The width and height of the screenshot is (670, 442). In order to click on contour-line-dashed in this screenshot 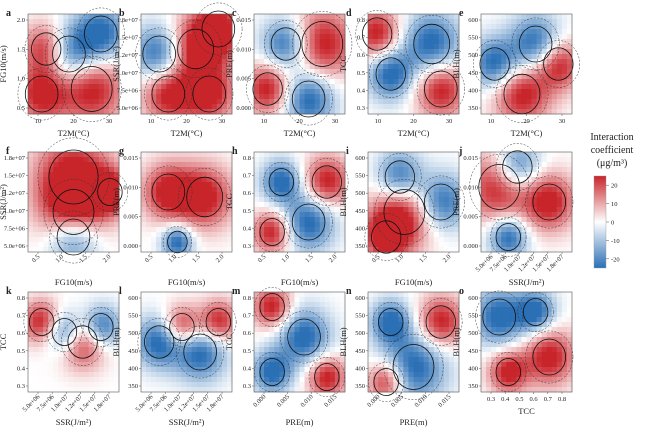, I will do `click(41, 94)`.